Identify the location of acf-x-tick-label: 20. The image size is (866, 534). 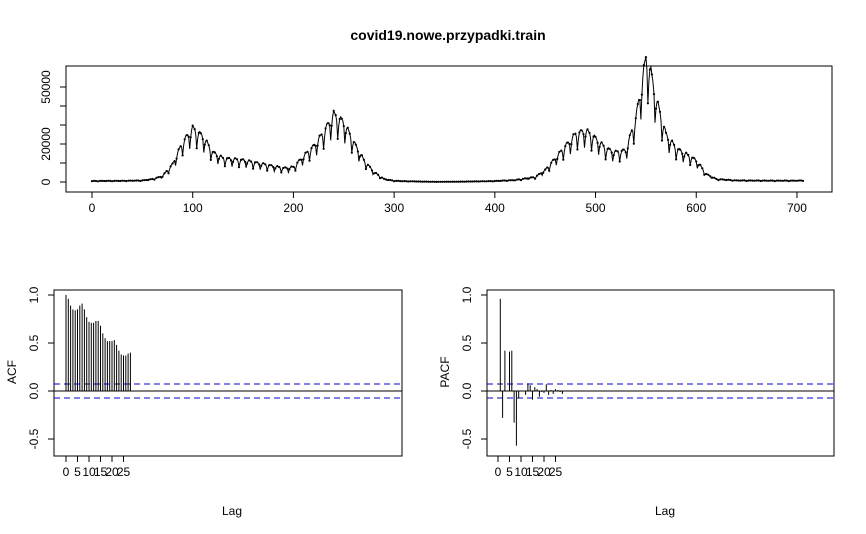
(112, 472).